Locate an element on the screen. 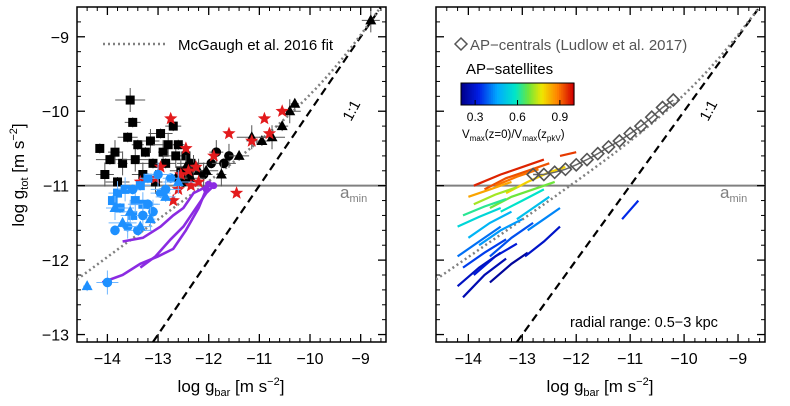  left-y-tick-label: −13 is located at coordinates (55, 336).